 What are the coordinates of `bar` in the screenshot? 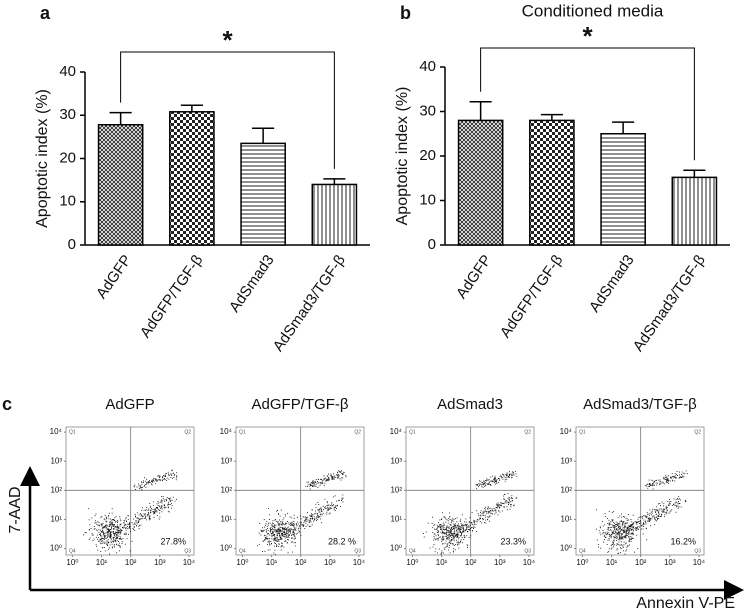 It's located at (480, 182).